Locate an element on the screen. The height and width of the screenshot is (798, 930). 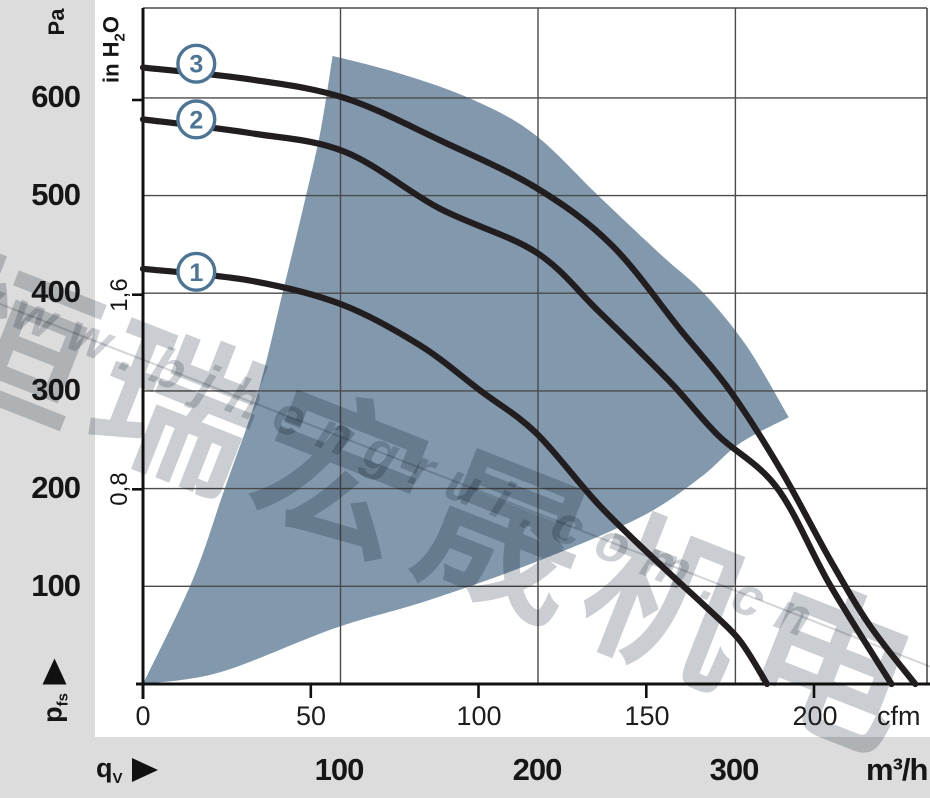
y-tick-600: 600 is located at coordinates (56, 96).